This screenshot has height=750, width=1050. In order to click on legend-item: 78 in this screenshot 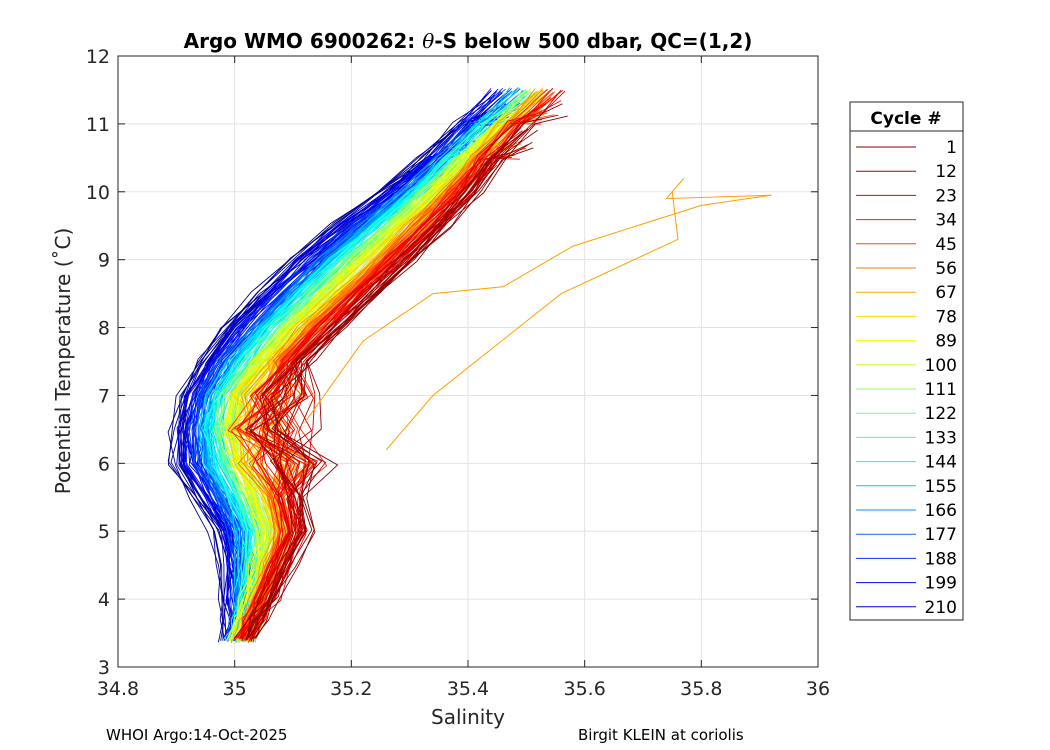, I will do `click(906, 317)`.